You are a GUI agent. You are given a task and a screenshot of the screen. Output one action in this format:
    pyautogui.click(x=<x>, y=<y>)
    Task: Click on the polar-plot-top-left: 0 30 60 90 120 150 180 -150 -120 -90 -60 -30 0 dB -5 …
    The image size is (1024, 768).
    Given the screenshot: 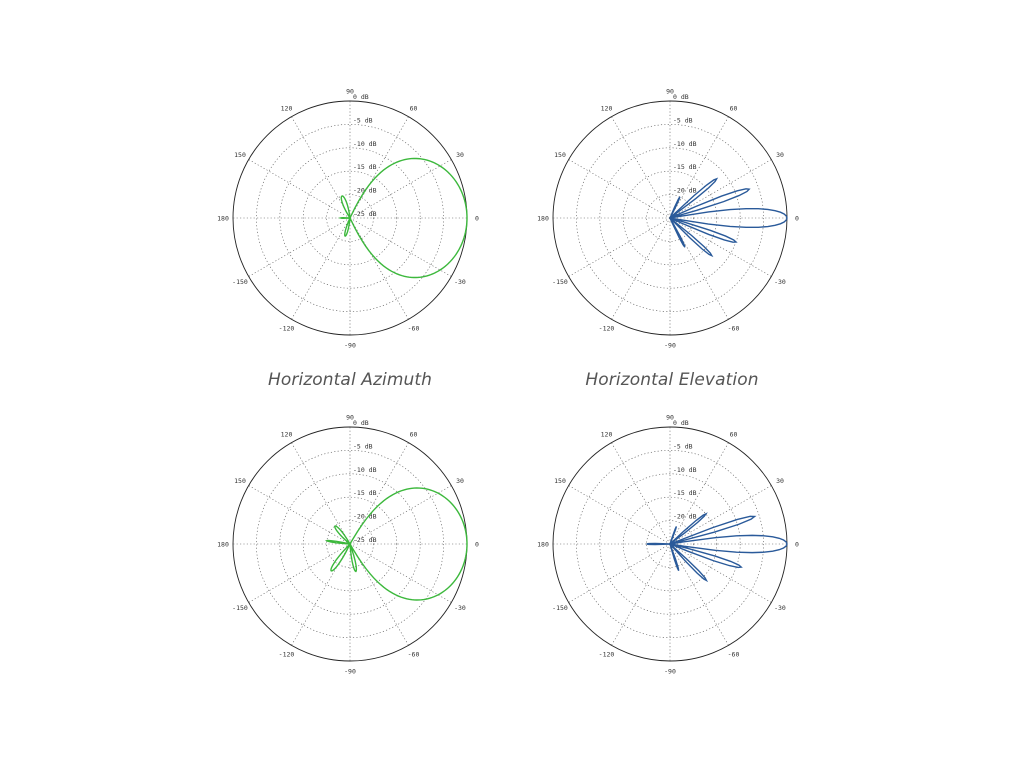 What is the action you would take?
    pyautogui.click(x=348, y=219)
    